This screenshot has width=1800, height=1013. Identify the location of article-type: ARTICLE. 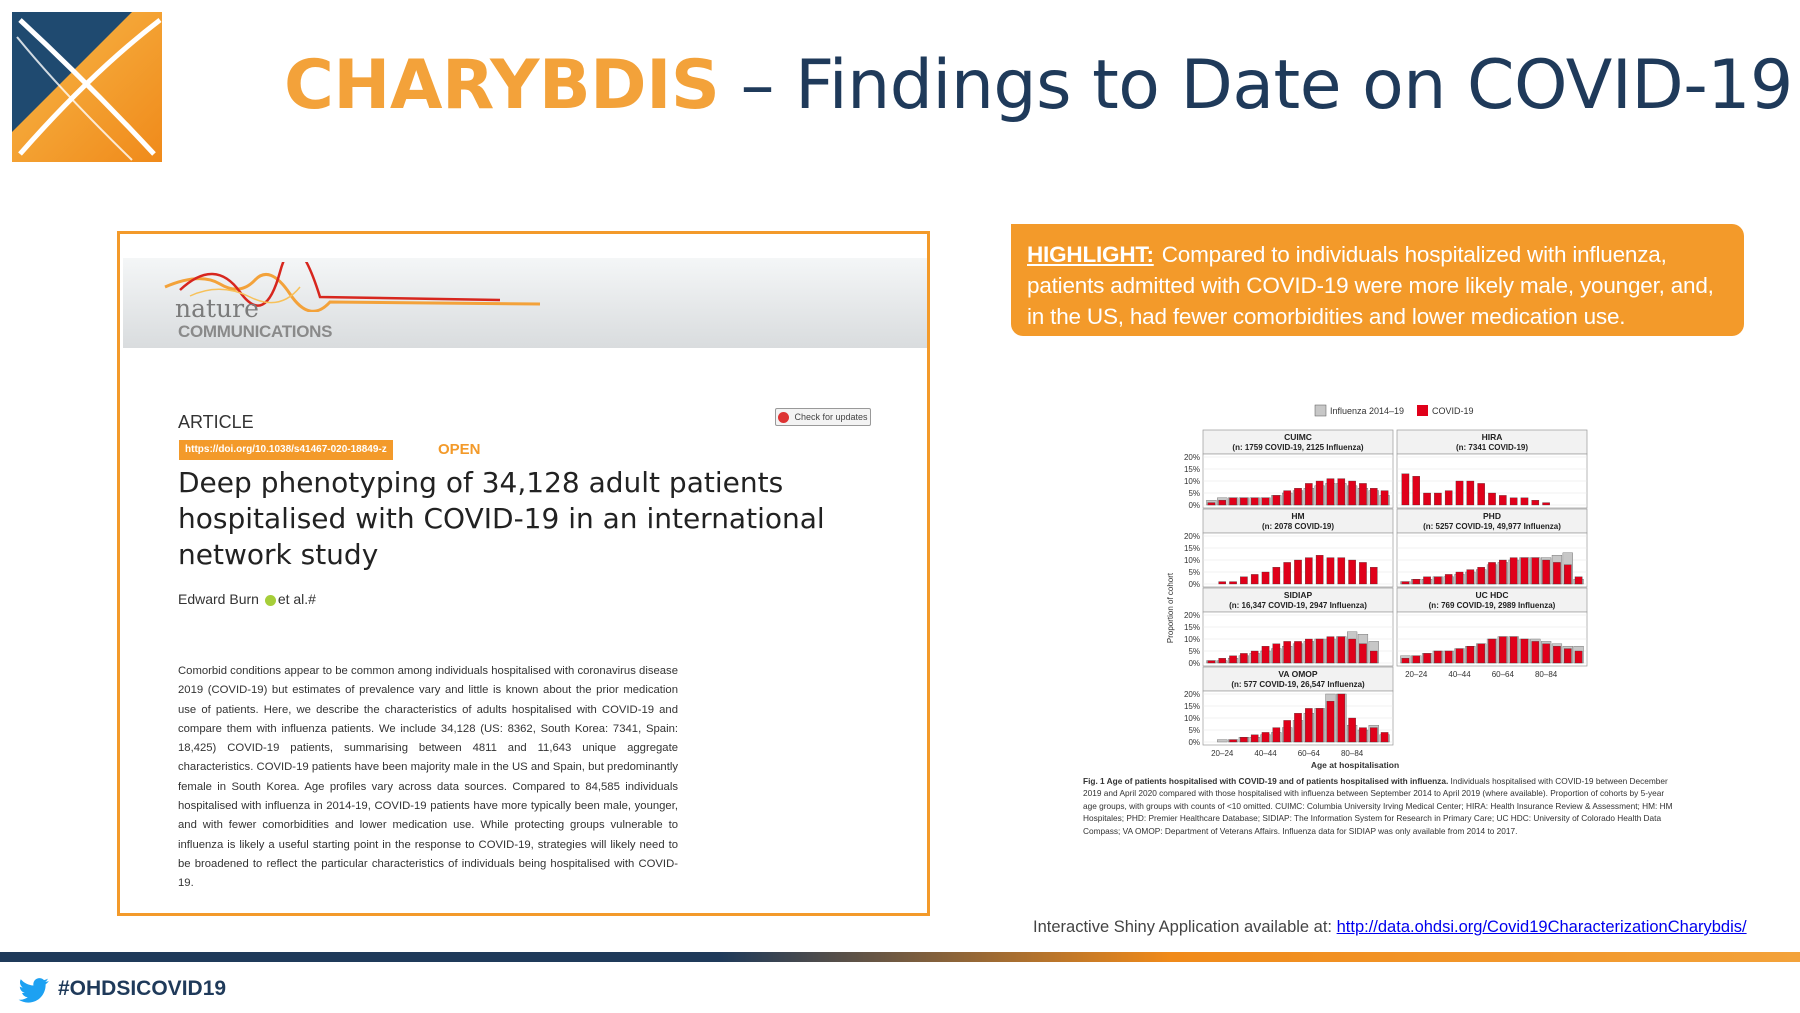
(216, 422).